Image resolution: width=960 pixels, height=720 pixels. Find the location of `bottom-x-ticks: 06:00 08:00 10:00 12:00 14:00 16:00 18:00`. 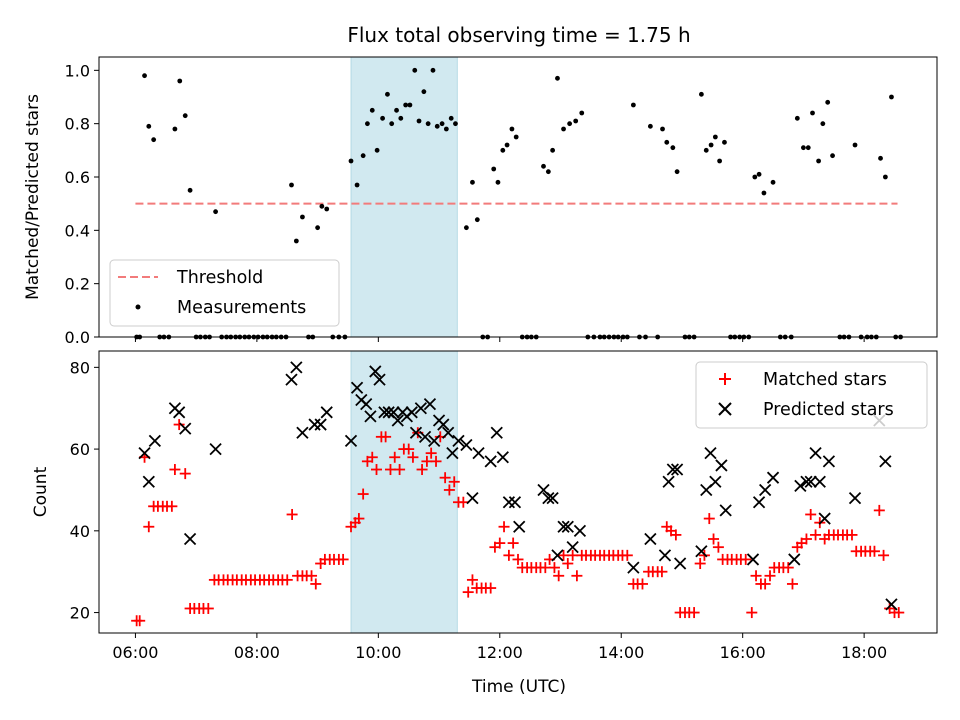

bottom-x-ticks: 06:00 08:00 10:00 12:00 14:00 16:00 18:00 is located at coordinates (499, 647).